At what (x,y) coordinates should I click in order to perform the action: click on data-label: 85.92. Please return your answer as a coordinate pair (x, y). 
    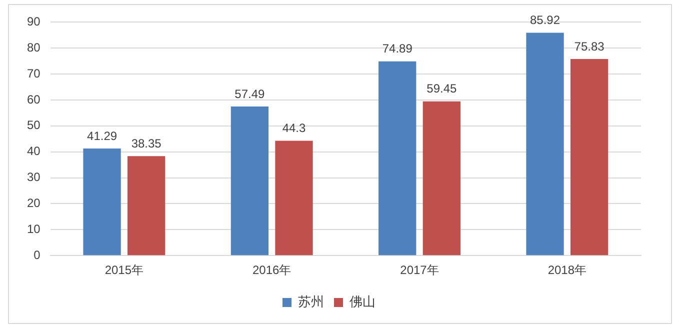
    Looking at the image, I should click on (545, 20).